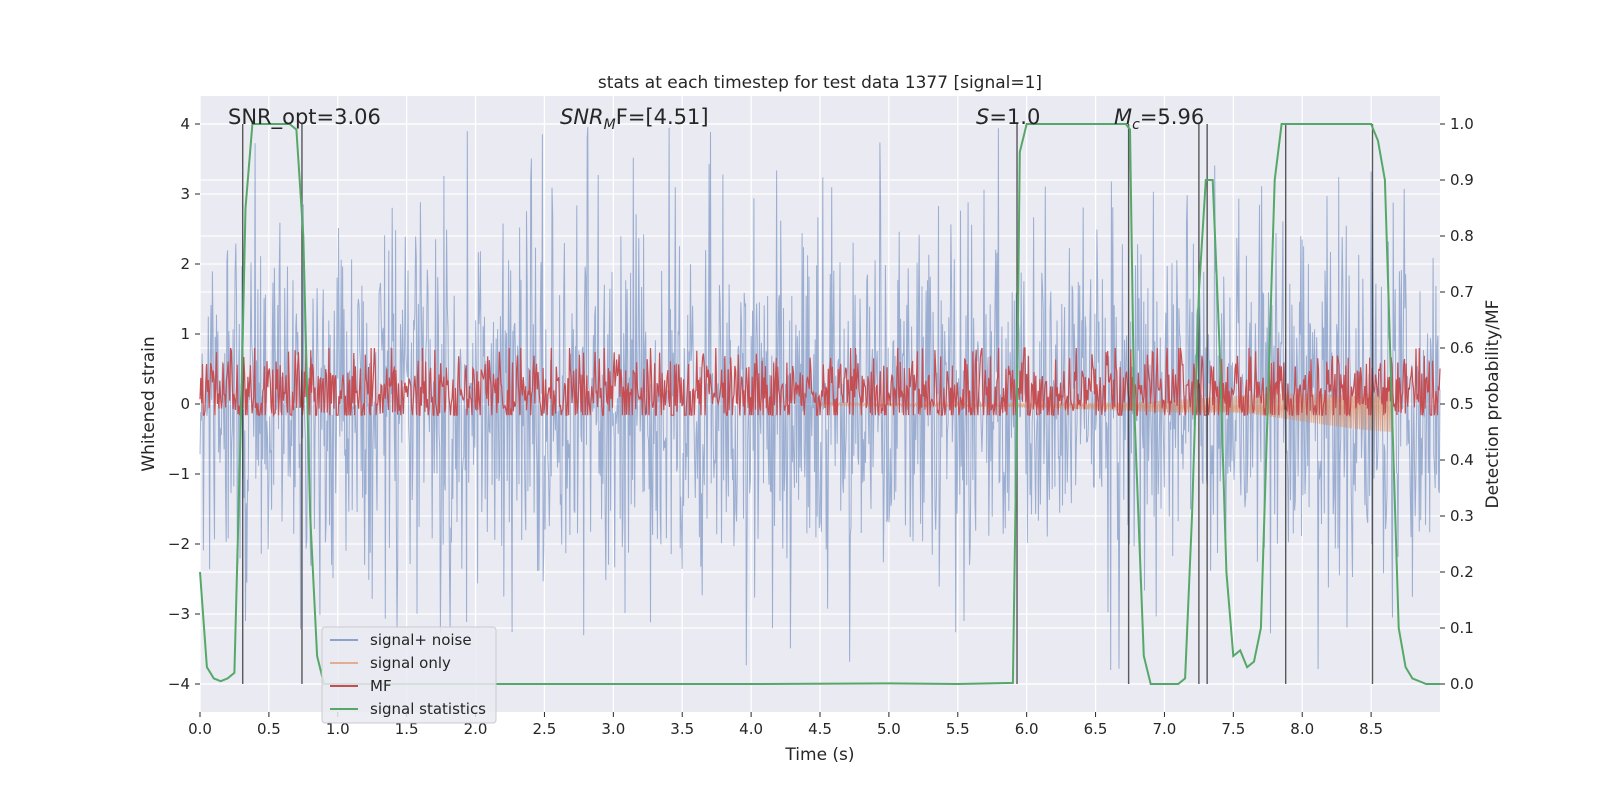  What do you see at coordinates (1123, 117) in the screenshot?
I see `annotation-mc-symbol: M` at bounding box center [1123, 117].